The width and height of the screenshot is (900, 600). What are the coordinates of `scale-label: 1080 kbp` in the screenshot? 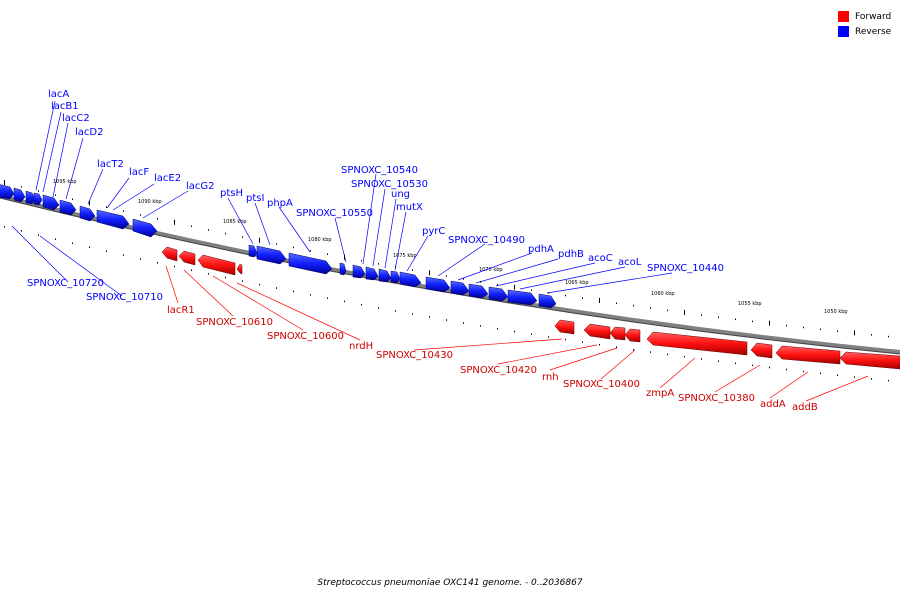 It's located at (320, 240).